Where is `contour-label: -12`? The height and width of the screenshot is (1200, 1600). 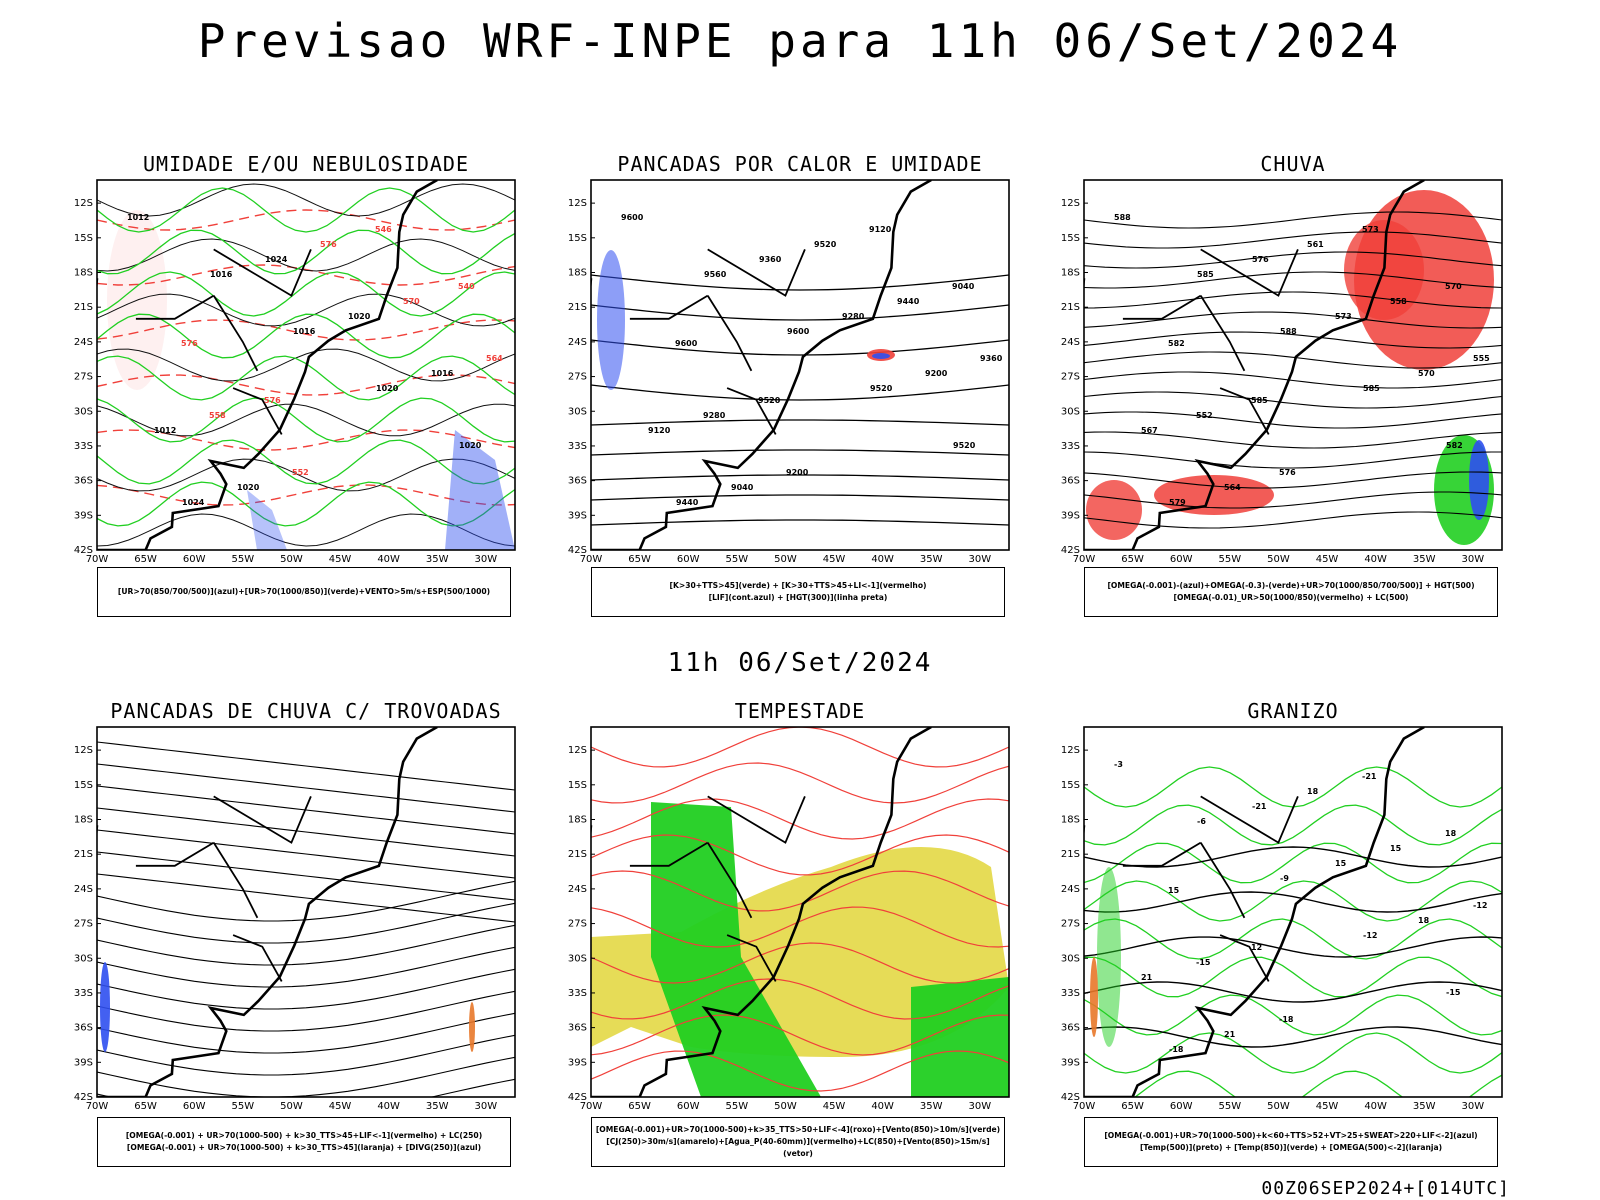
contour-label: -12 is located at coordinates (1480, 905).